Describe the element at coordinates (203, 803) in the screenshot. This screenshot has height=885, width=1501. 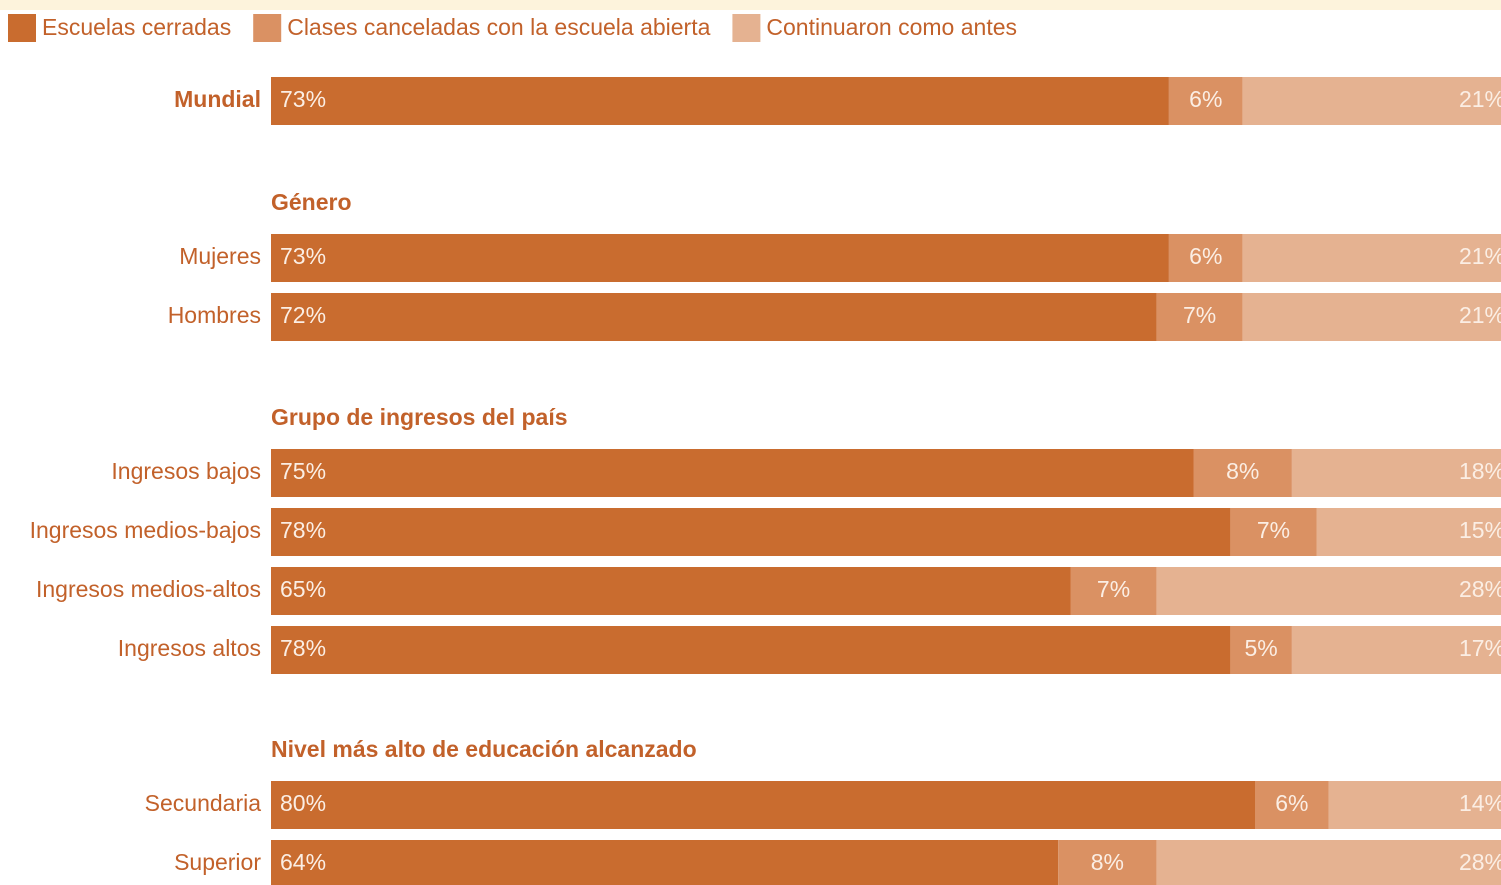
I see `category-label: Secundaria` at that location.